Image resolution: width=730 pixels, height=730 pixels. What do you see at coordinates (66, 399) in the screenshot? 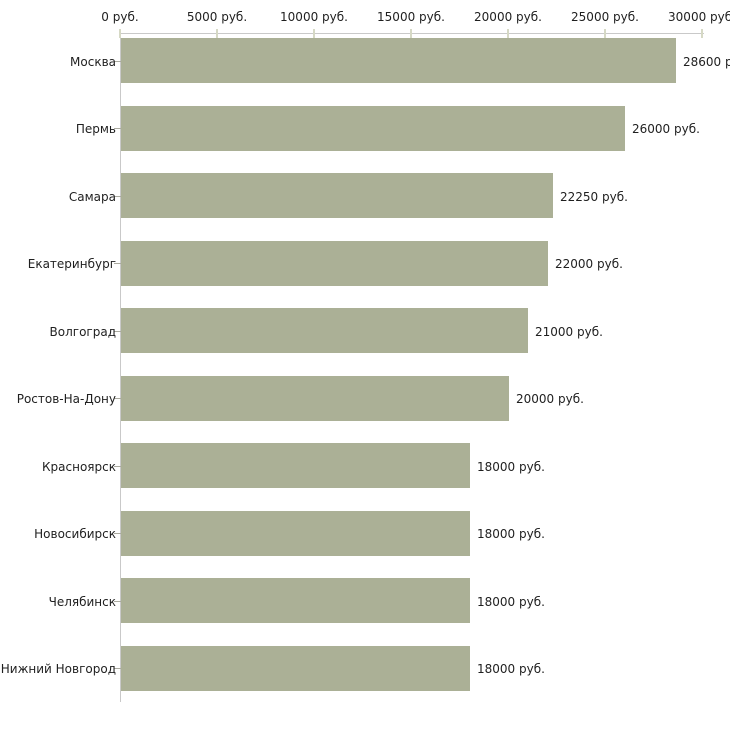
I see `category-label: Ростов-На-Дону` at bounding box center [66, 399].